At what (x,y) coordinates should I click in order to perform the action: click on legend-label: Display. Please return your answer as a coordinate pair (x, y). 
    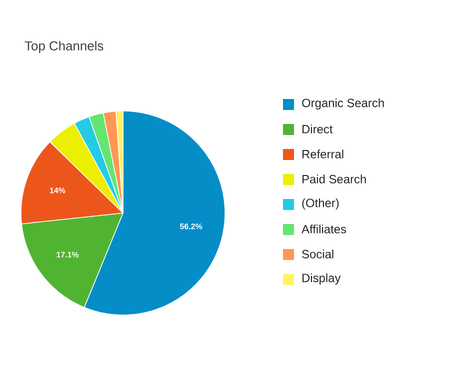
    Looking at the image, I should click on (321, 279).